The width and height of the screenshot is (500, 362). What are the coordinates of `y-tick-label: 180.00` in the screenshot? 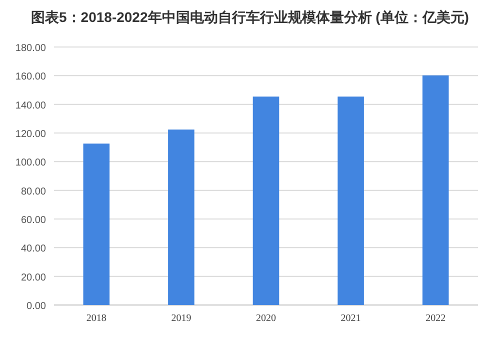 It's located at (30, 48).